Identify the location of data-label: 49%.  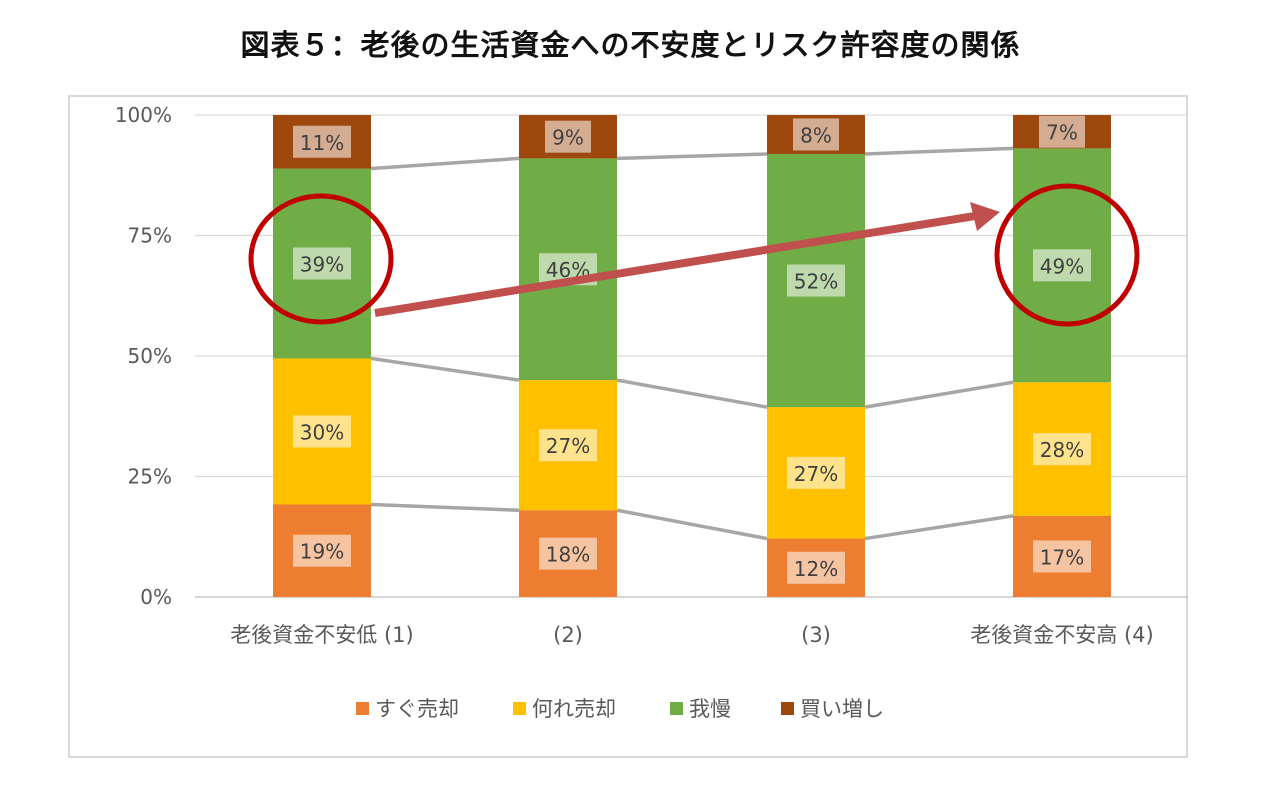
(1062, 266).